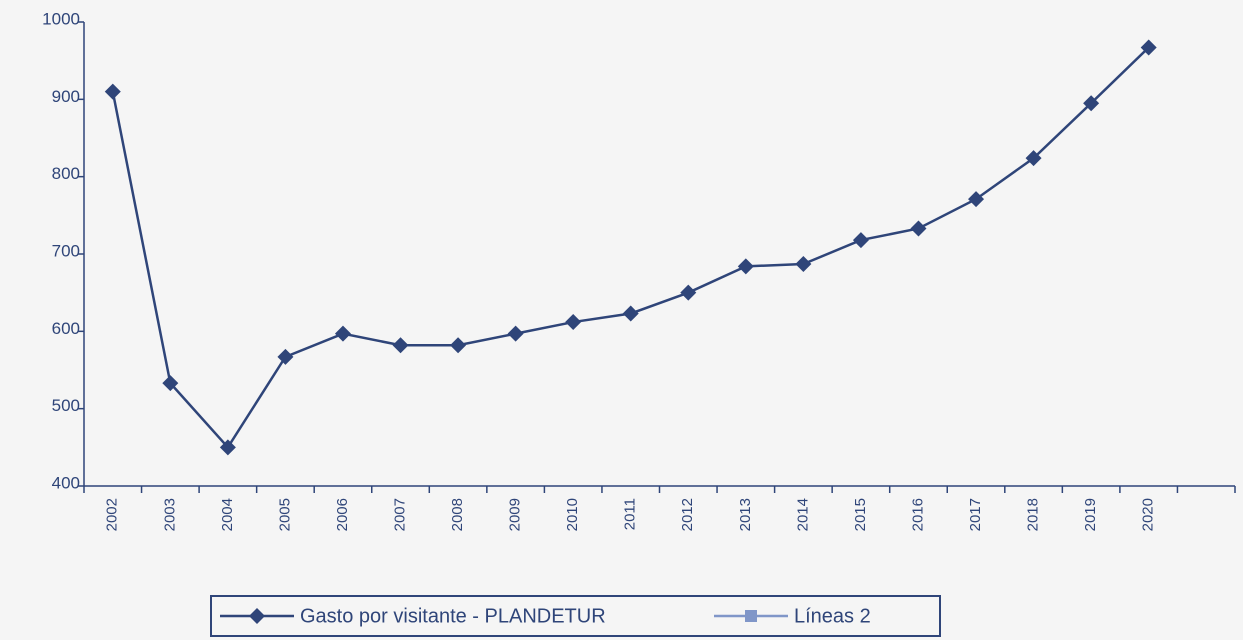 This screenshot has height=640, width=1243. What do you see at coordinates (66, 328) in the screenshot?
I see `y-tick-label: 600` at bounding box center [66, 328].